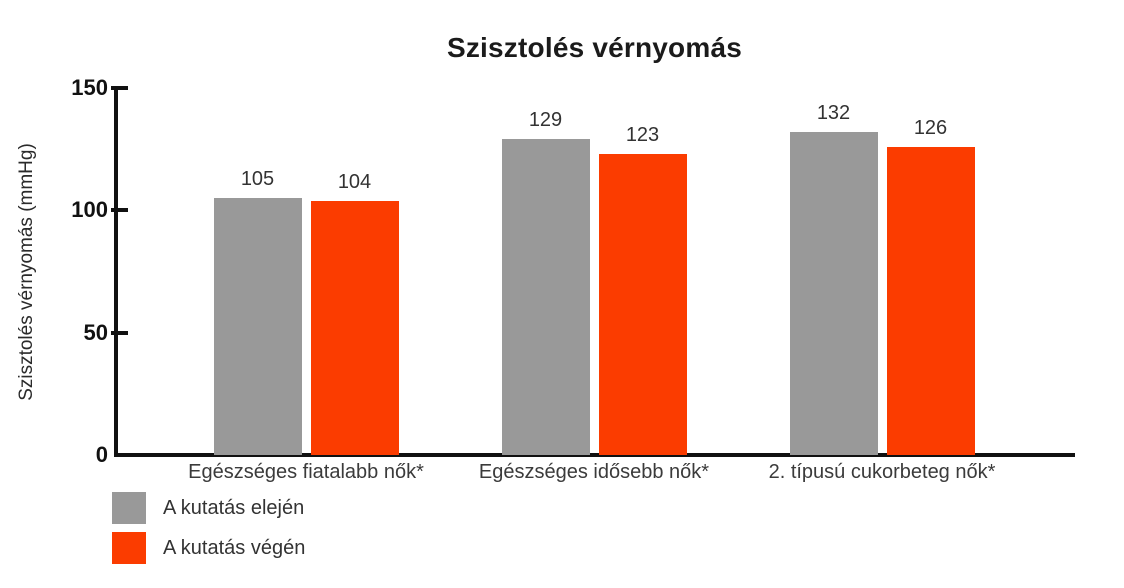  What do you see at coordinates (354, 181) in the screenshot?
I see `bar-value-label: 104` at bounding box center [354, 181].